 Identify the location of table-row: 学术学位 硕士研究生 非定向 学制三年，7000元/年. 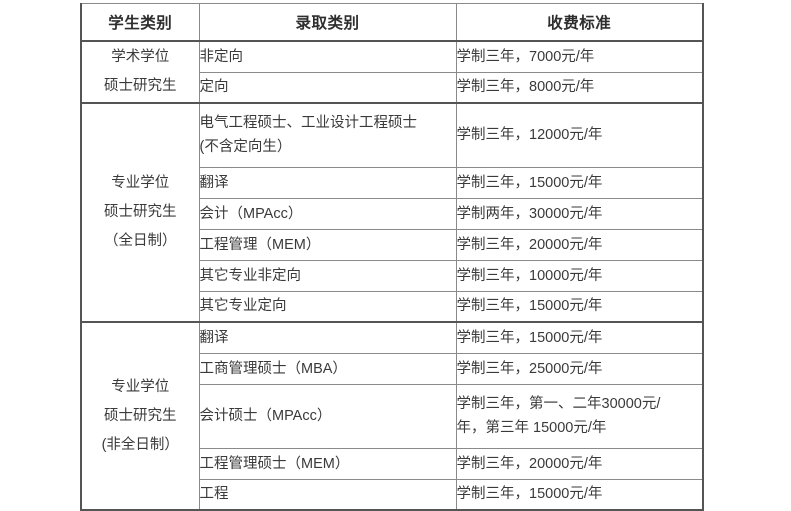
(392, 72).